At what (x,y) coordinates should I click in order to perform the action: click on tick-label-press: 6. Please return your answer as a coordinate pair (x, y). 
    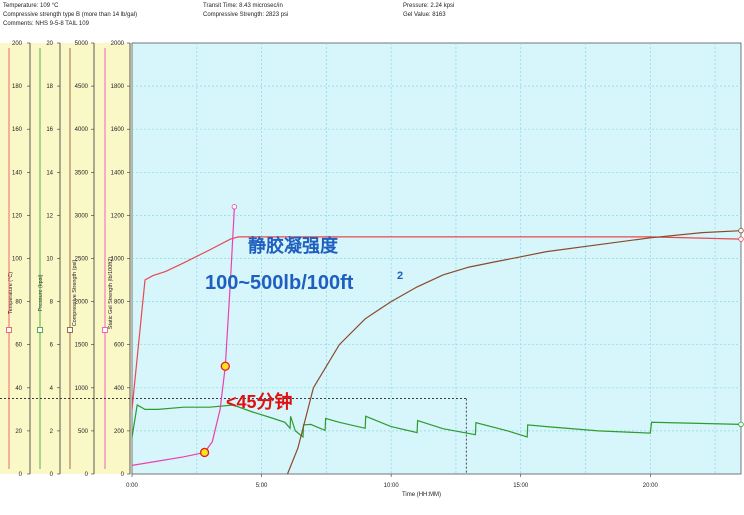
    Looking at the image, I should click on (52, 346).